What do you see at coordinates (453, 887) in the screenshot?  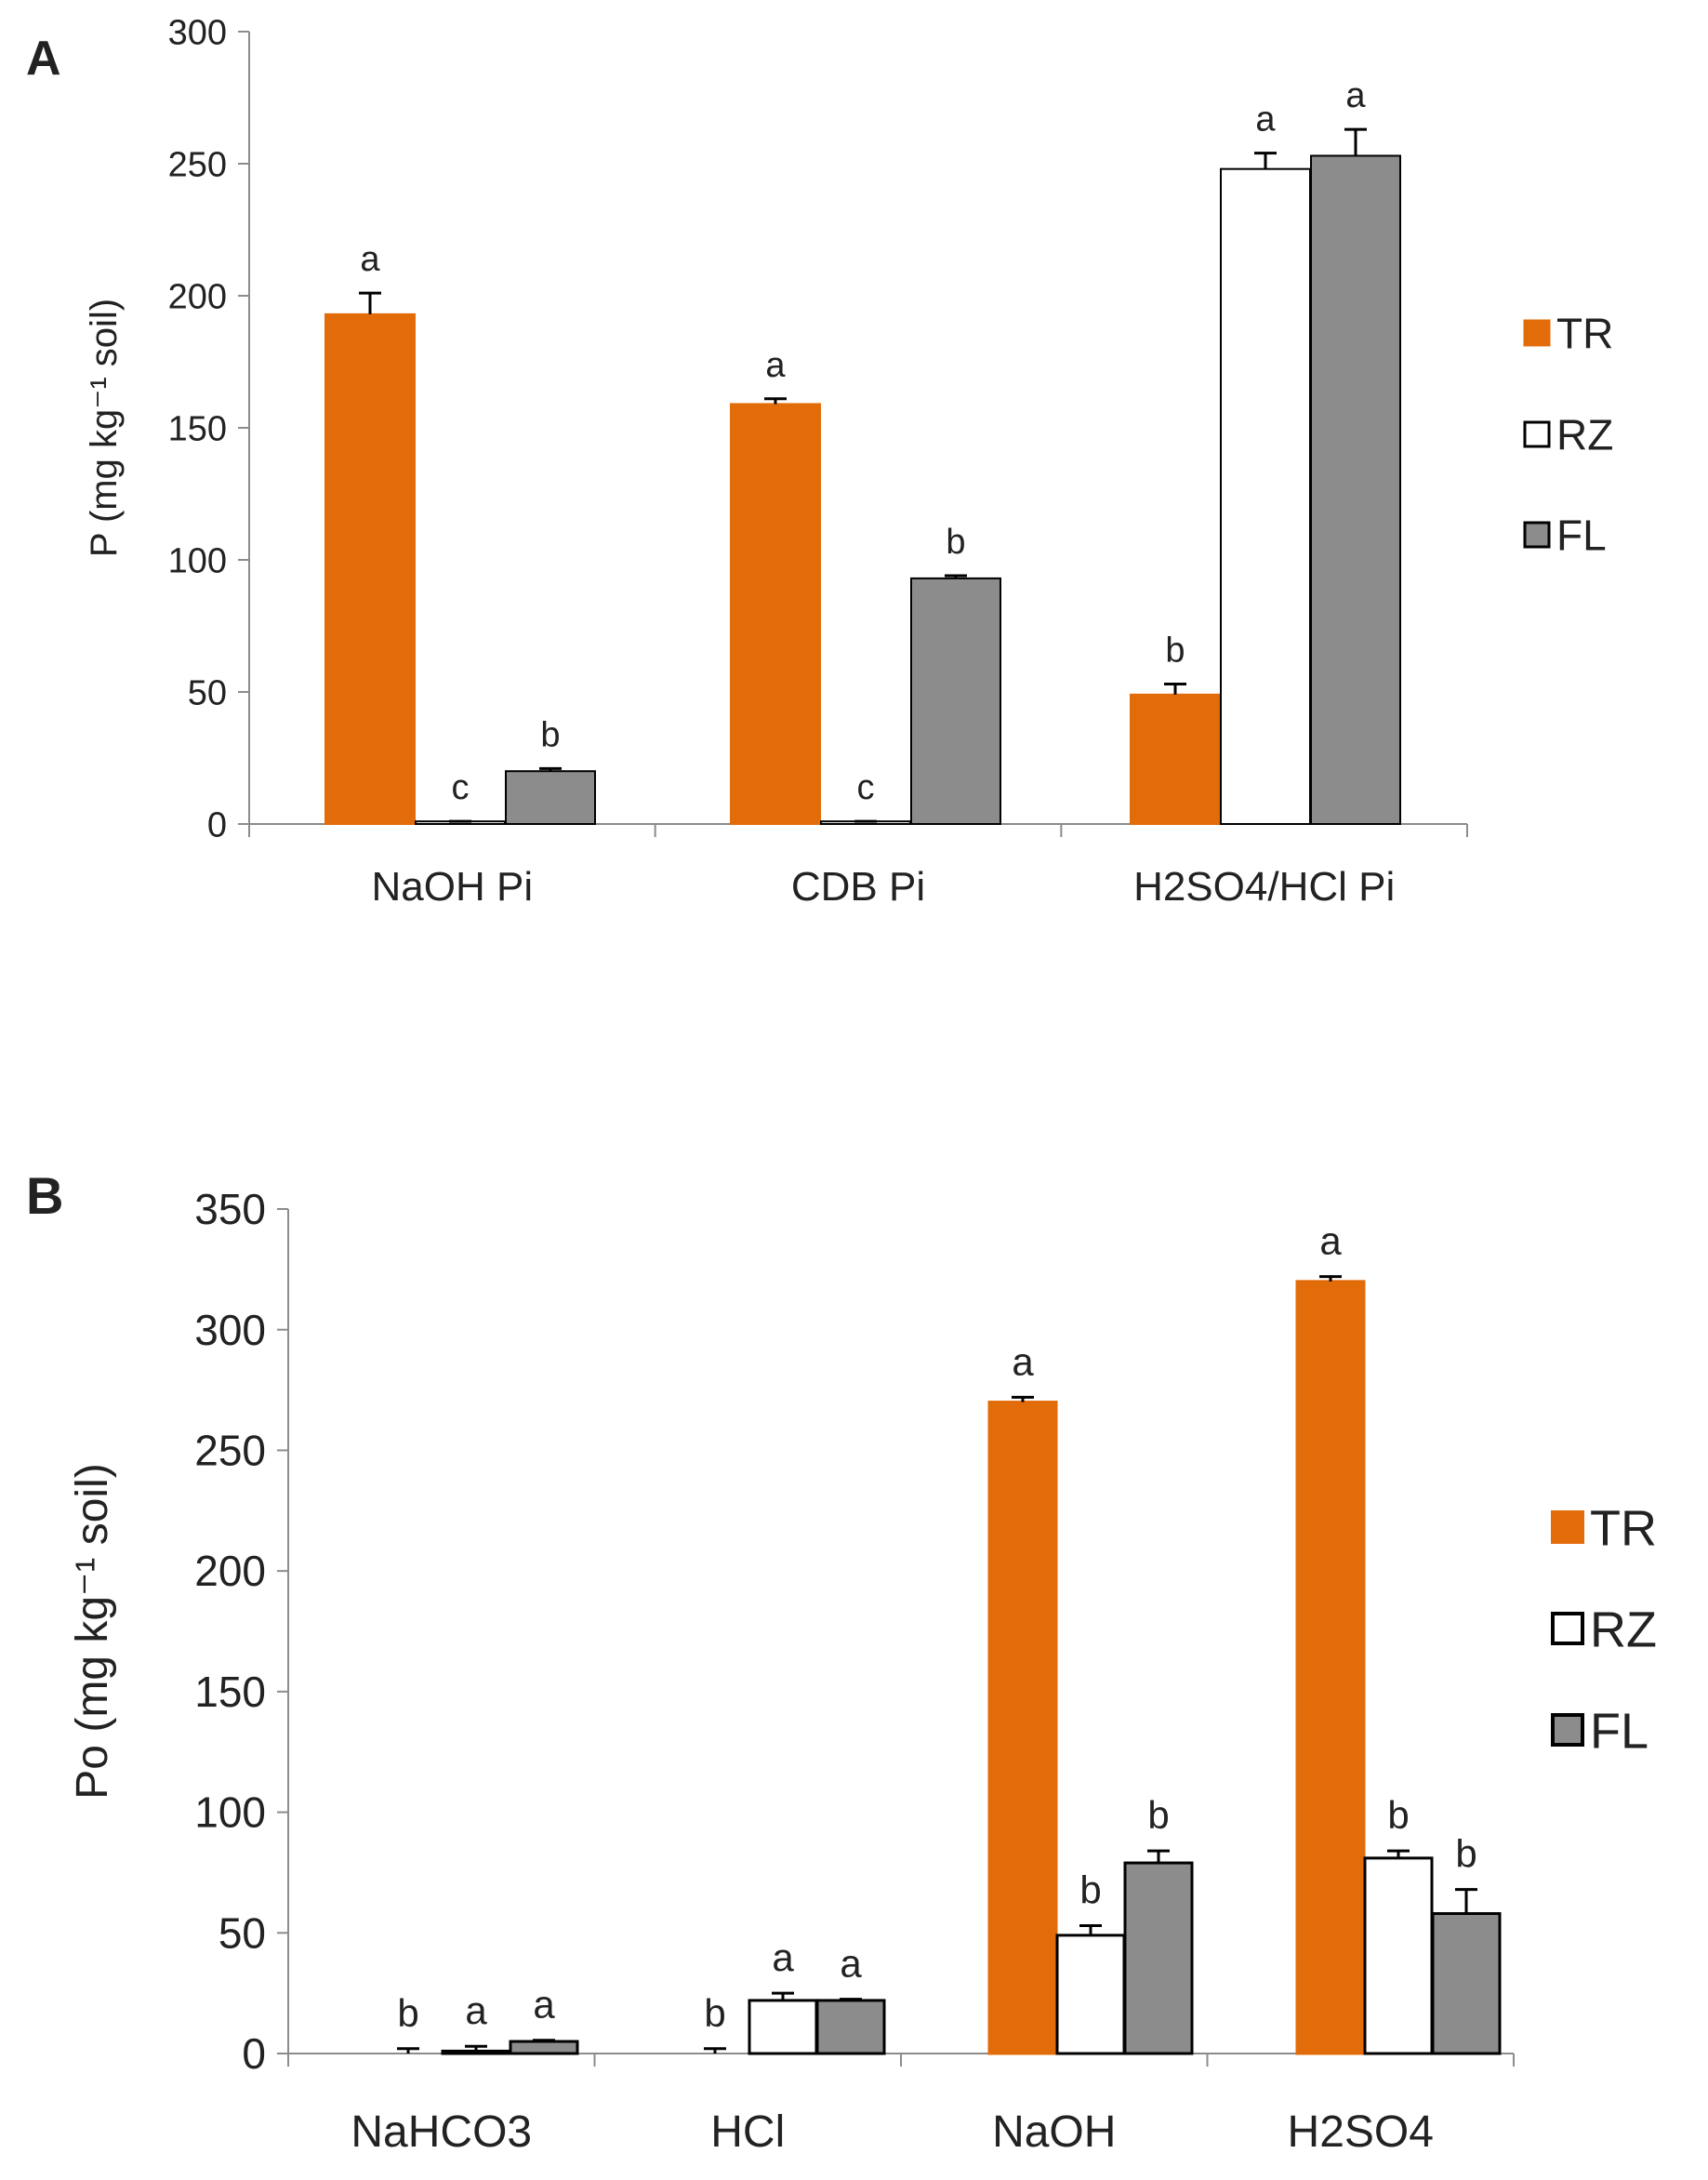 I see `panel-a-x-tick-label: NaOH Pi` at bounding box center [453, 887].